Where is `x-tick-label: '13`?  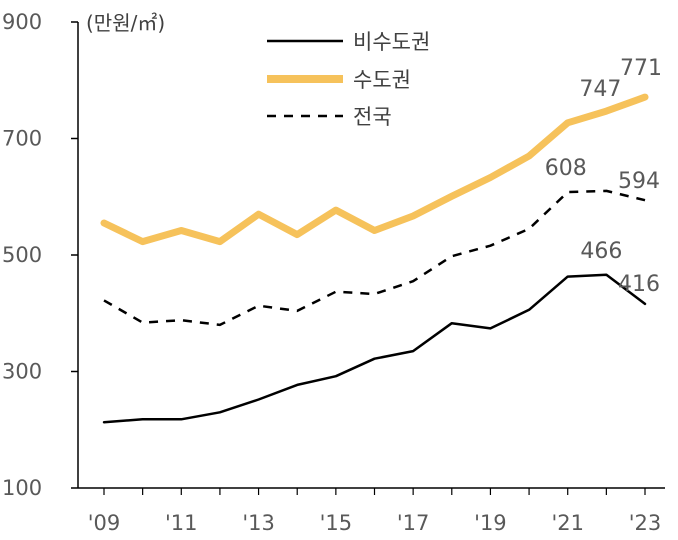
x-tick-label: '13 is located at coordinates (258, 523).